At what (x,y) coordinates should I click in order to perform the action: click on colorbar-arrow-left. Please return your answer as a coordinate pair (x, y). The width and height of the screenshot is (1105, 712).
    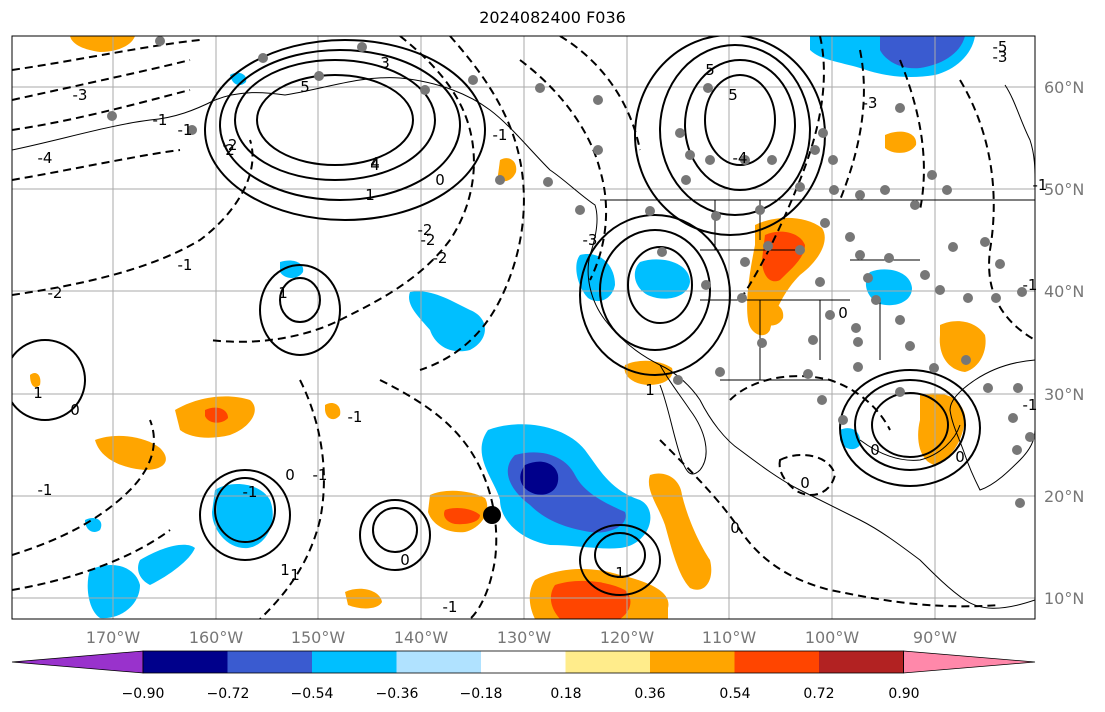
    Looking at the image, I should click on (77, 662).